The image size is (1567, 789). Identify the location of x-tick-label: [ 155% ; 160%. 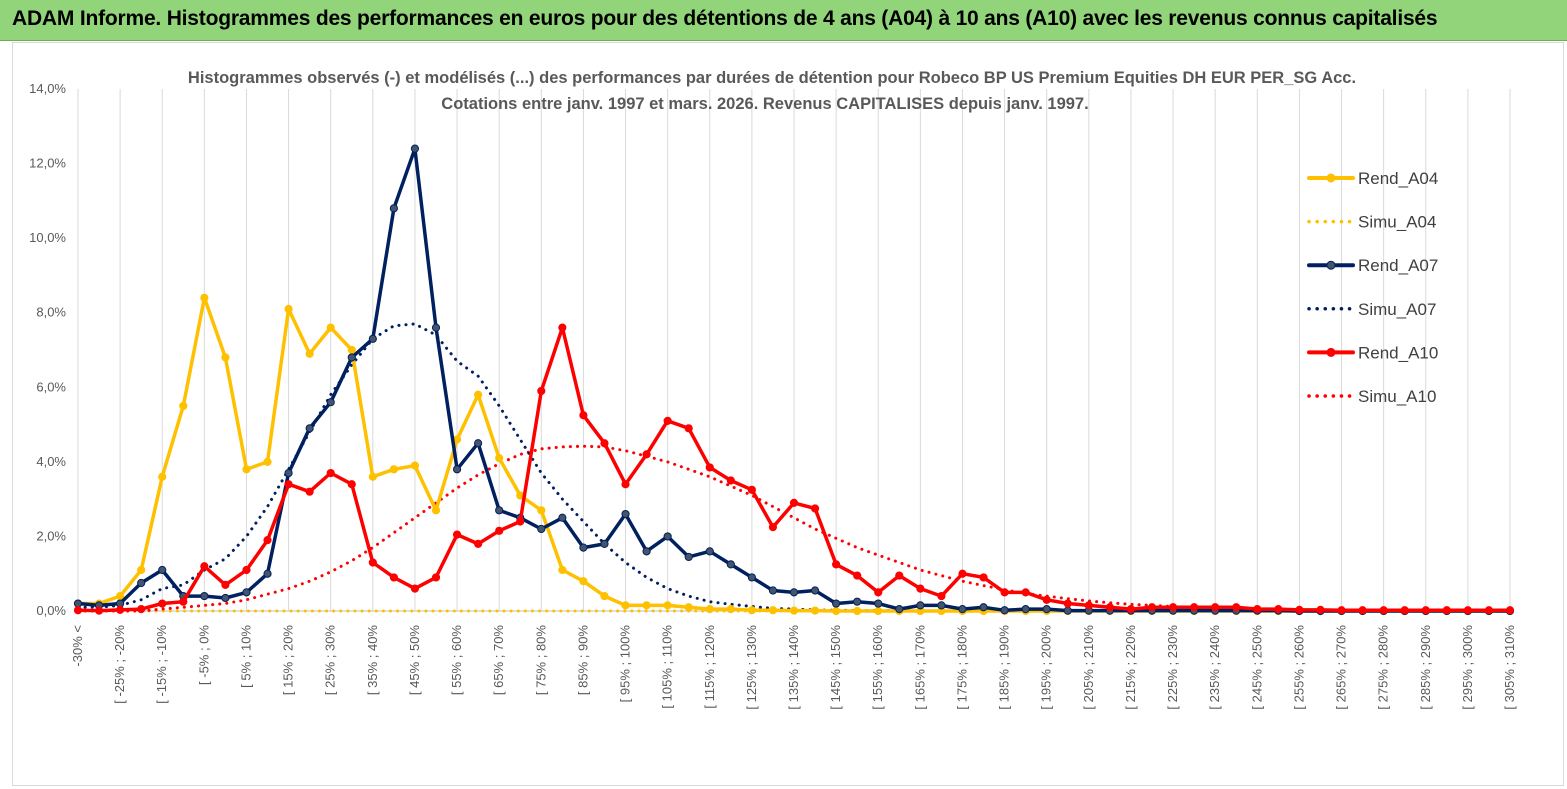
(877, 667).